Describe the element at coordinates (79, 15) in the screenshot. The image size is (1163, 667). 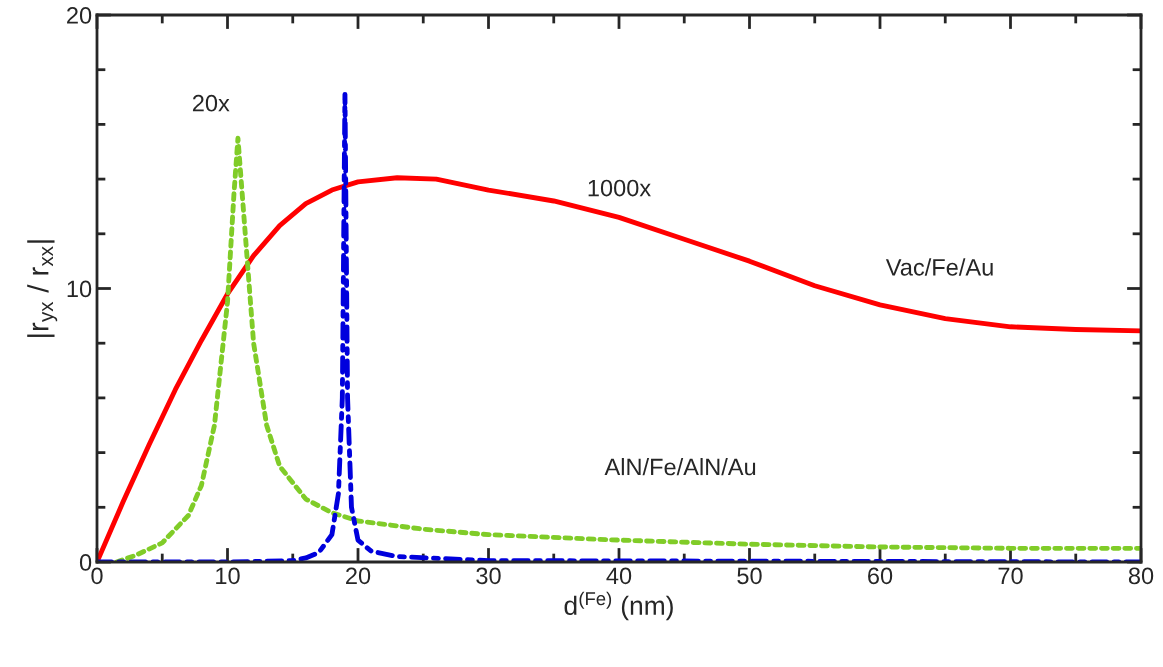
I see `y-tick-label: 20` at that location.